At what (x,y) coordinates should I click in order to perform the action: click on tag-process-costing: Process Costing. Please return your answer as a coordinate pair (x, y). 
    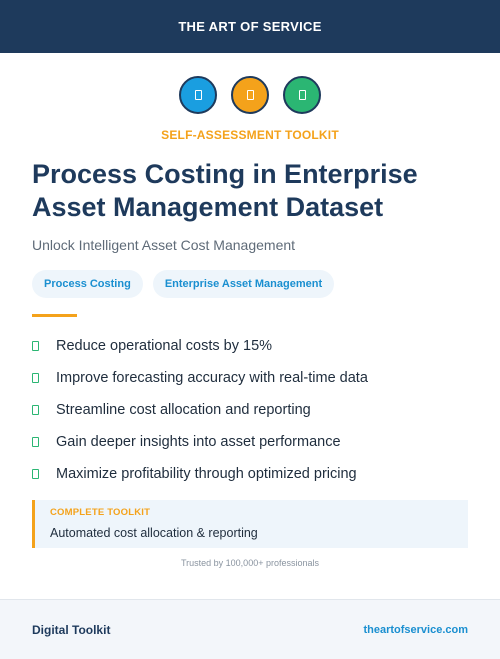
    Looking at the image, I should click on (87, 284).